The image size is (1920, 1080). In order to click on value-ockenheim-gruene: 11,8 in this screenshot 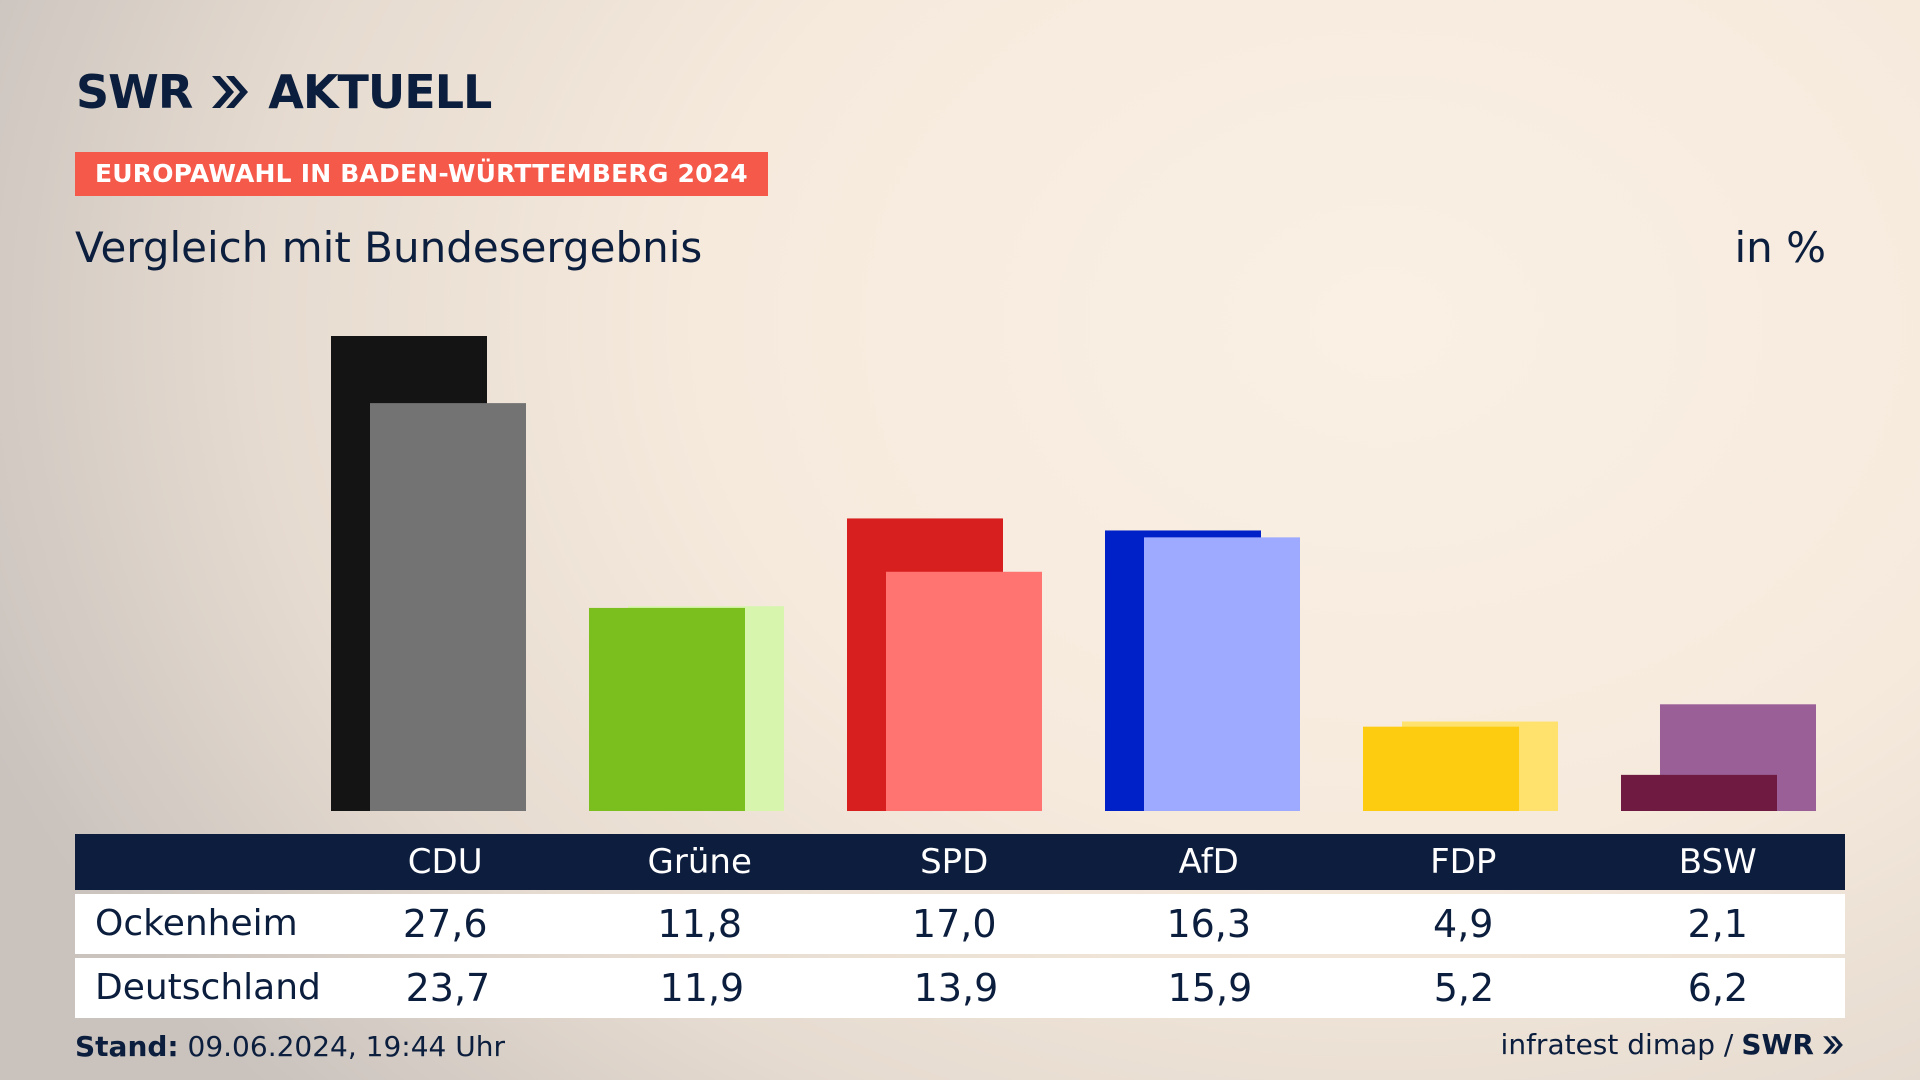, I will do `click(700, 924)`.